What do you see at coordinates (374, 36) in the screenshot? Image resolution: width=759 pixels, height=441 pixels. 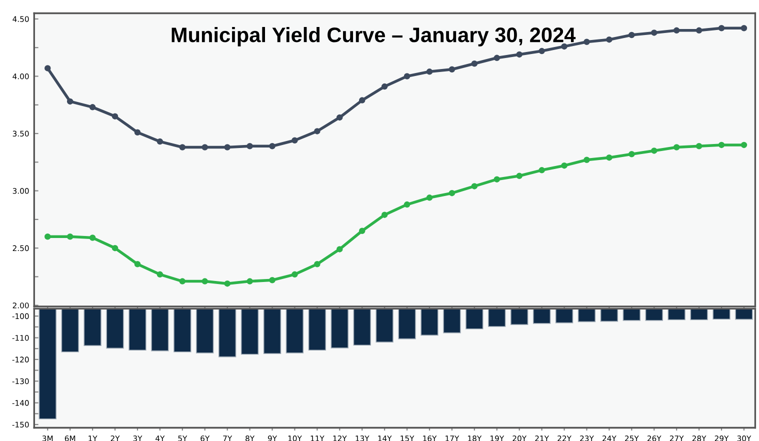 I see `text: Municipal Yield Curve – January 30, 2024` at bounding box center [374, 36].